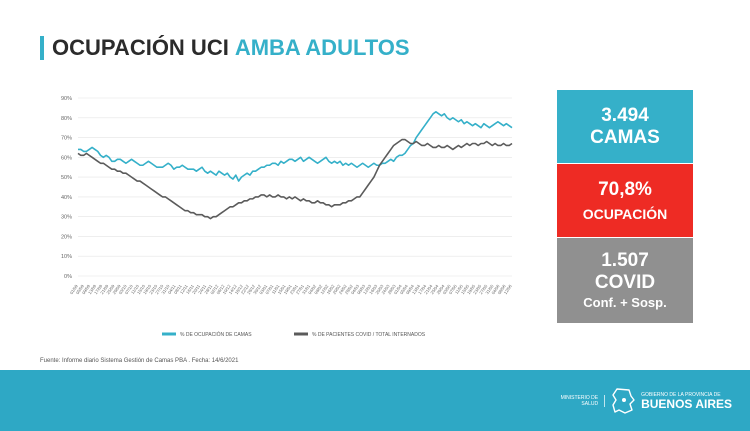 This screenshot has width=750, height=431. I want to click on x-tick-label: 17/09, so click(98, 289).